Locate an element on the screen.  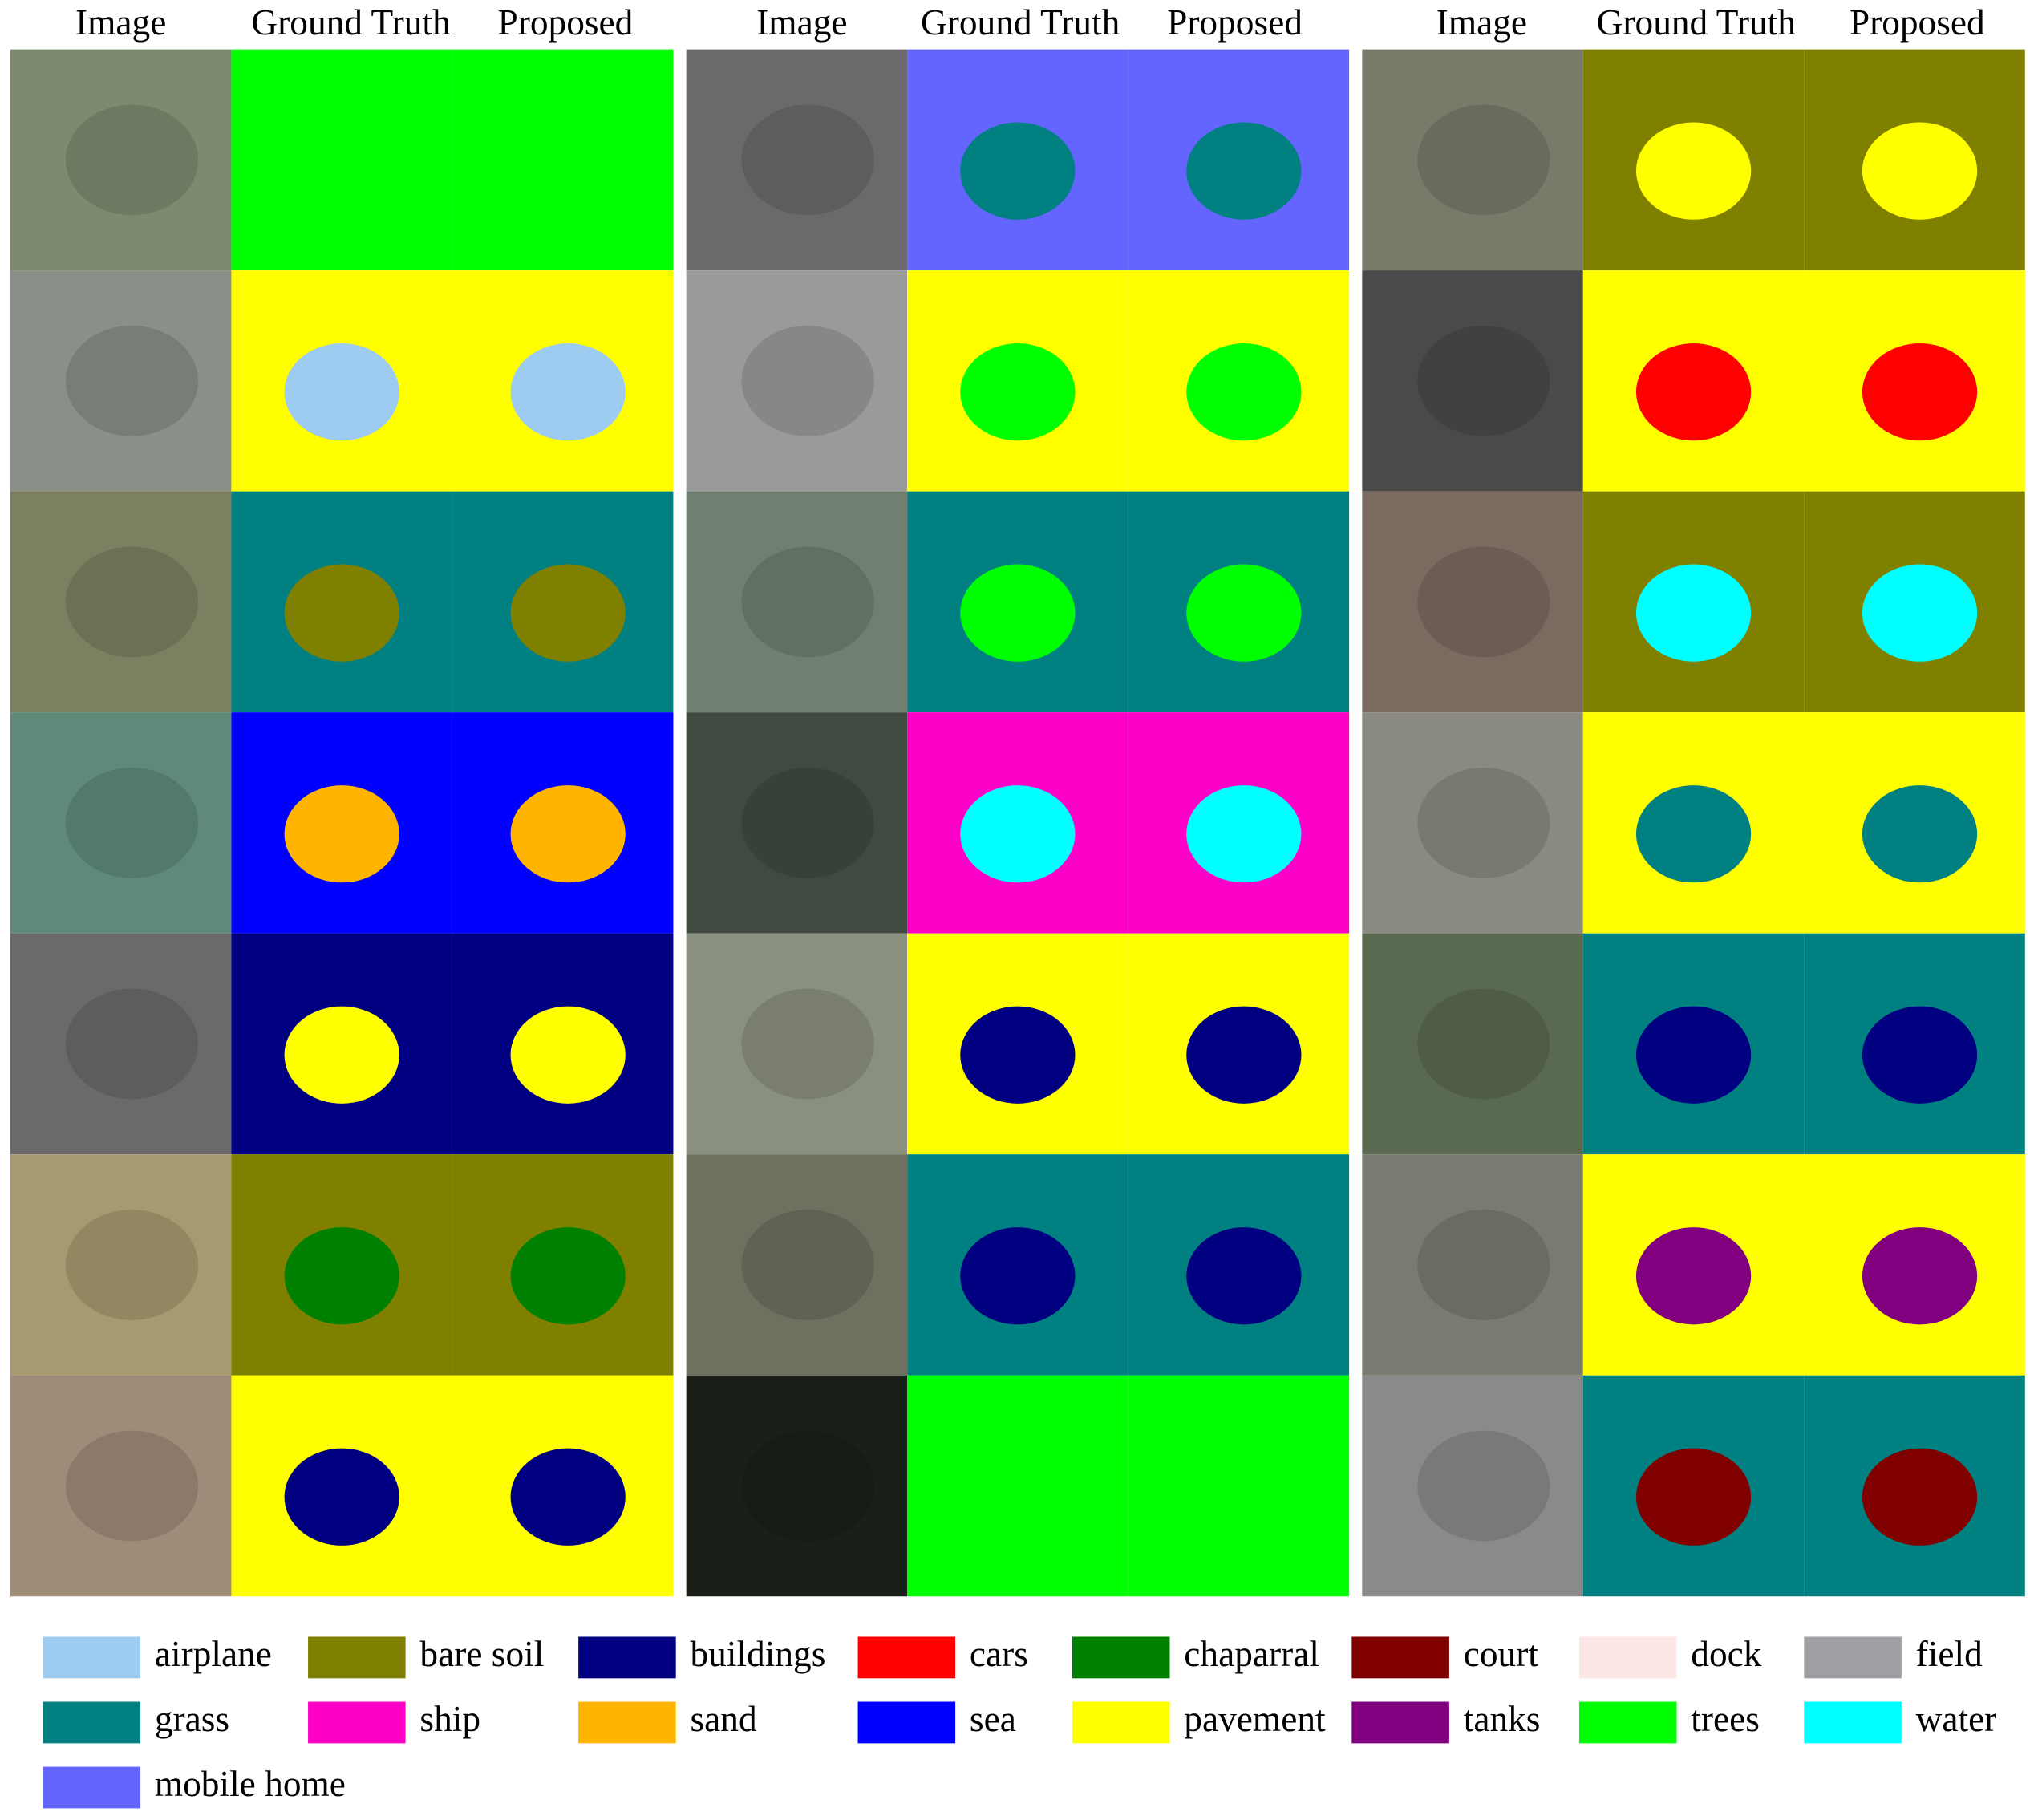
legend-label: buildings is located at coordinates (758, 1654).